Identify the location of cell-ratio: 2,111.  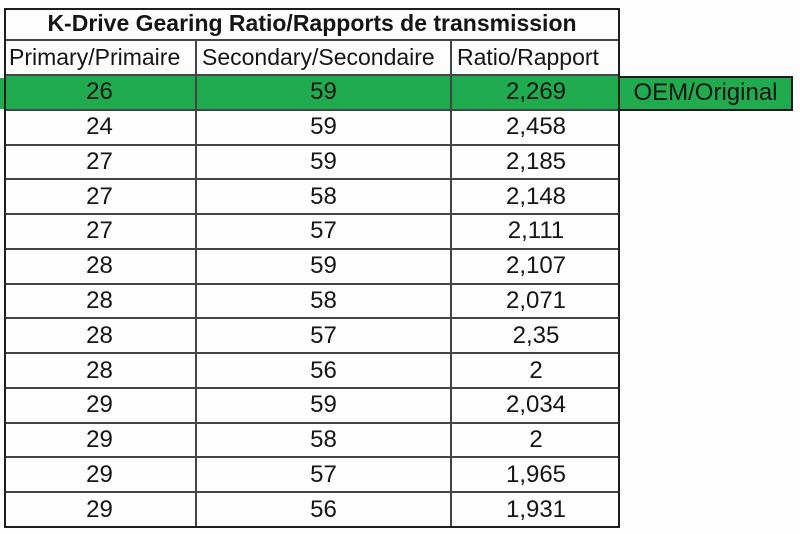
(536, 232).